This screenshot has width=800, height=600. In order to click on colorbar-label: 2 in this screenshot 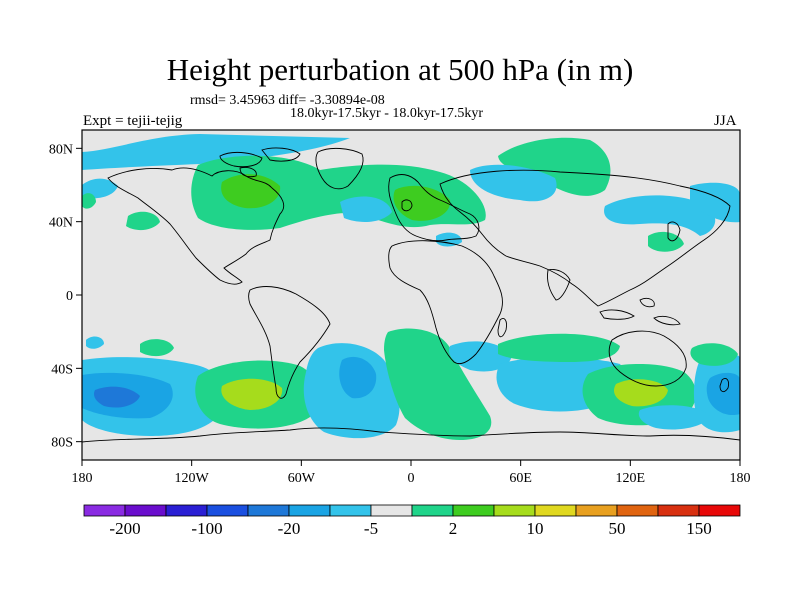, I will do `click(453, 528)`.